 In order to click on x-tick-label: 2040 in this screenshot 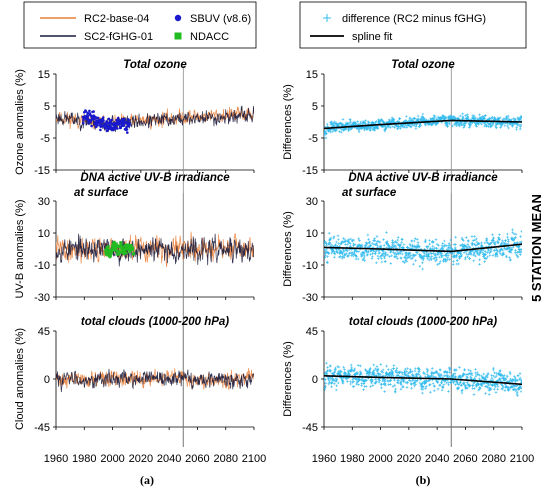, I will do `click(437, 459)`.